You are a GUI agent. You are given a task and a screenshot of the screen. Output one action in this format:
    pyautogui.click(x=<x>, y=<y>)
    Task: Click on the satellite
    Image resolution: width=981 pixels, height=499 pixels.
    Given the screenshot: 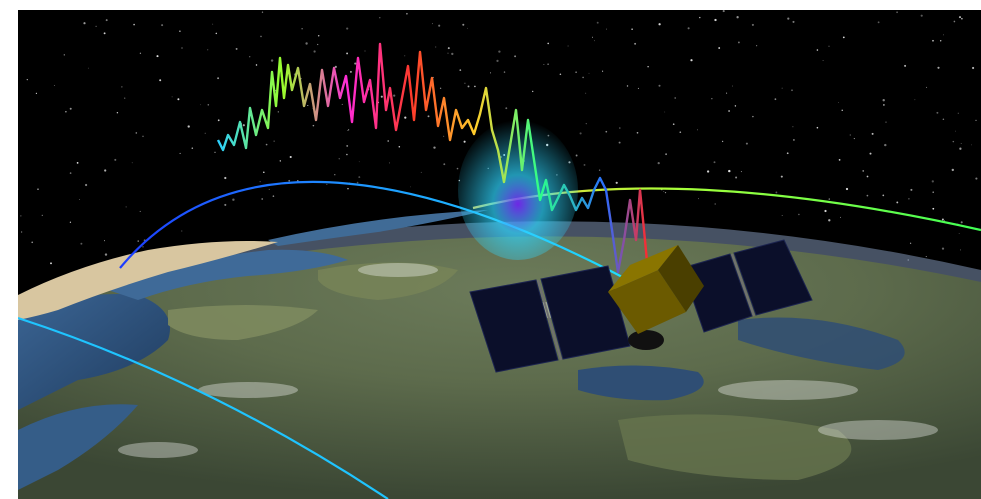 What is the action you would take?
    pyautogui.click(x=641, y=306)
    